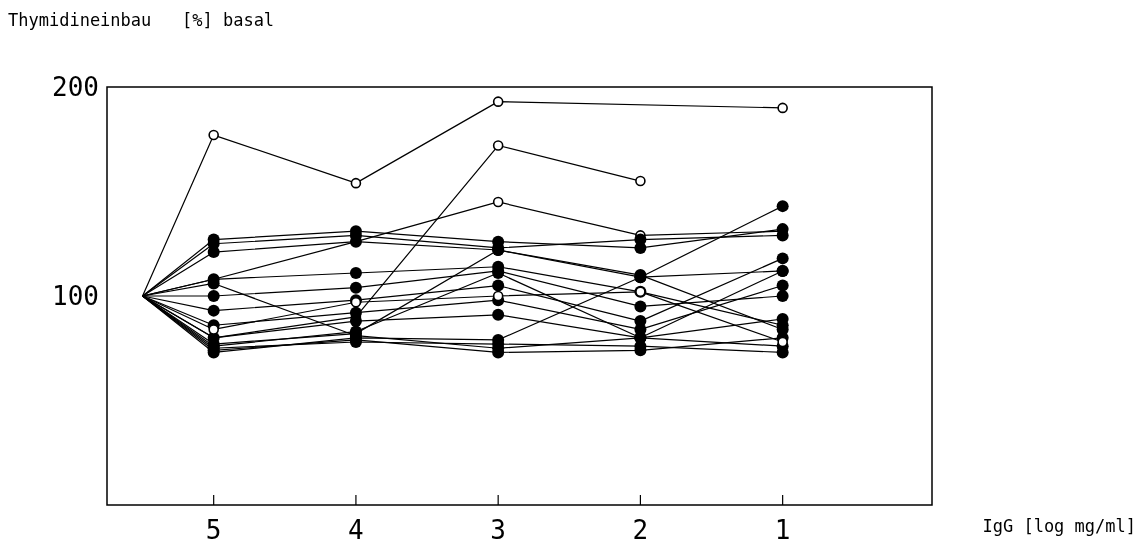 The image size is (1142, 551). What do you see at coordinates (75, 296) in the screenshot?
I see `y-tick-label: 100` at bounding box center [75, 296].